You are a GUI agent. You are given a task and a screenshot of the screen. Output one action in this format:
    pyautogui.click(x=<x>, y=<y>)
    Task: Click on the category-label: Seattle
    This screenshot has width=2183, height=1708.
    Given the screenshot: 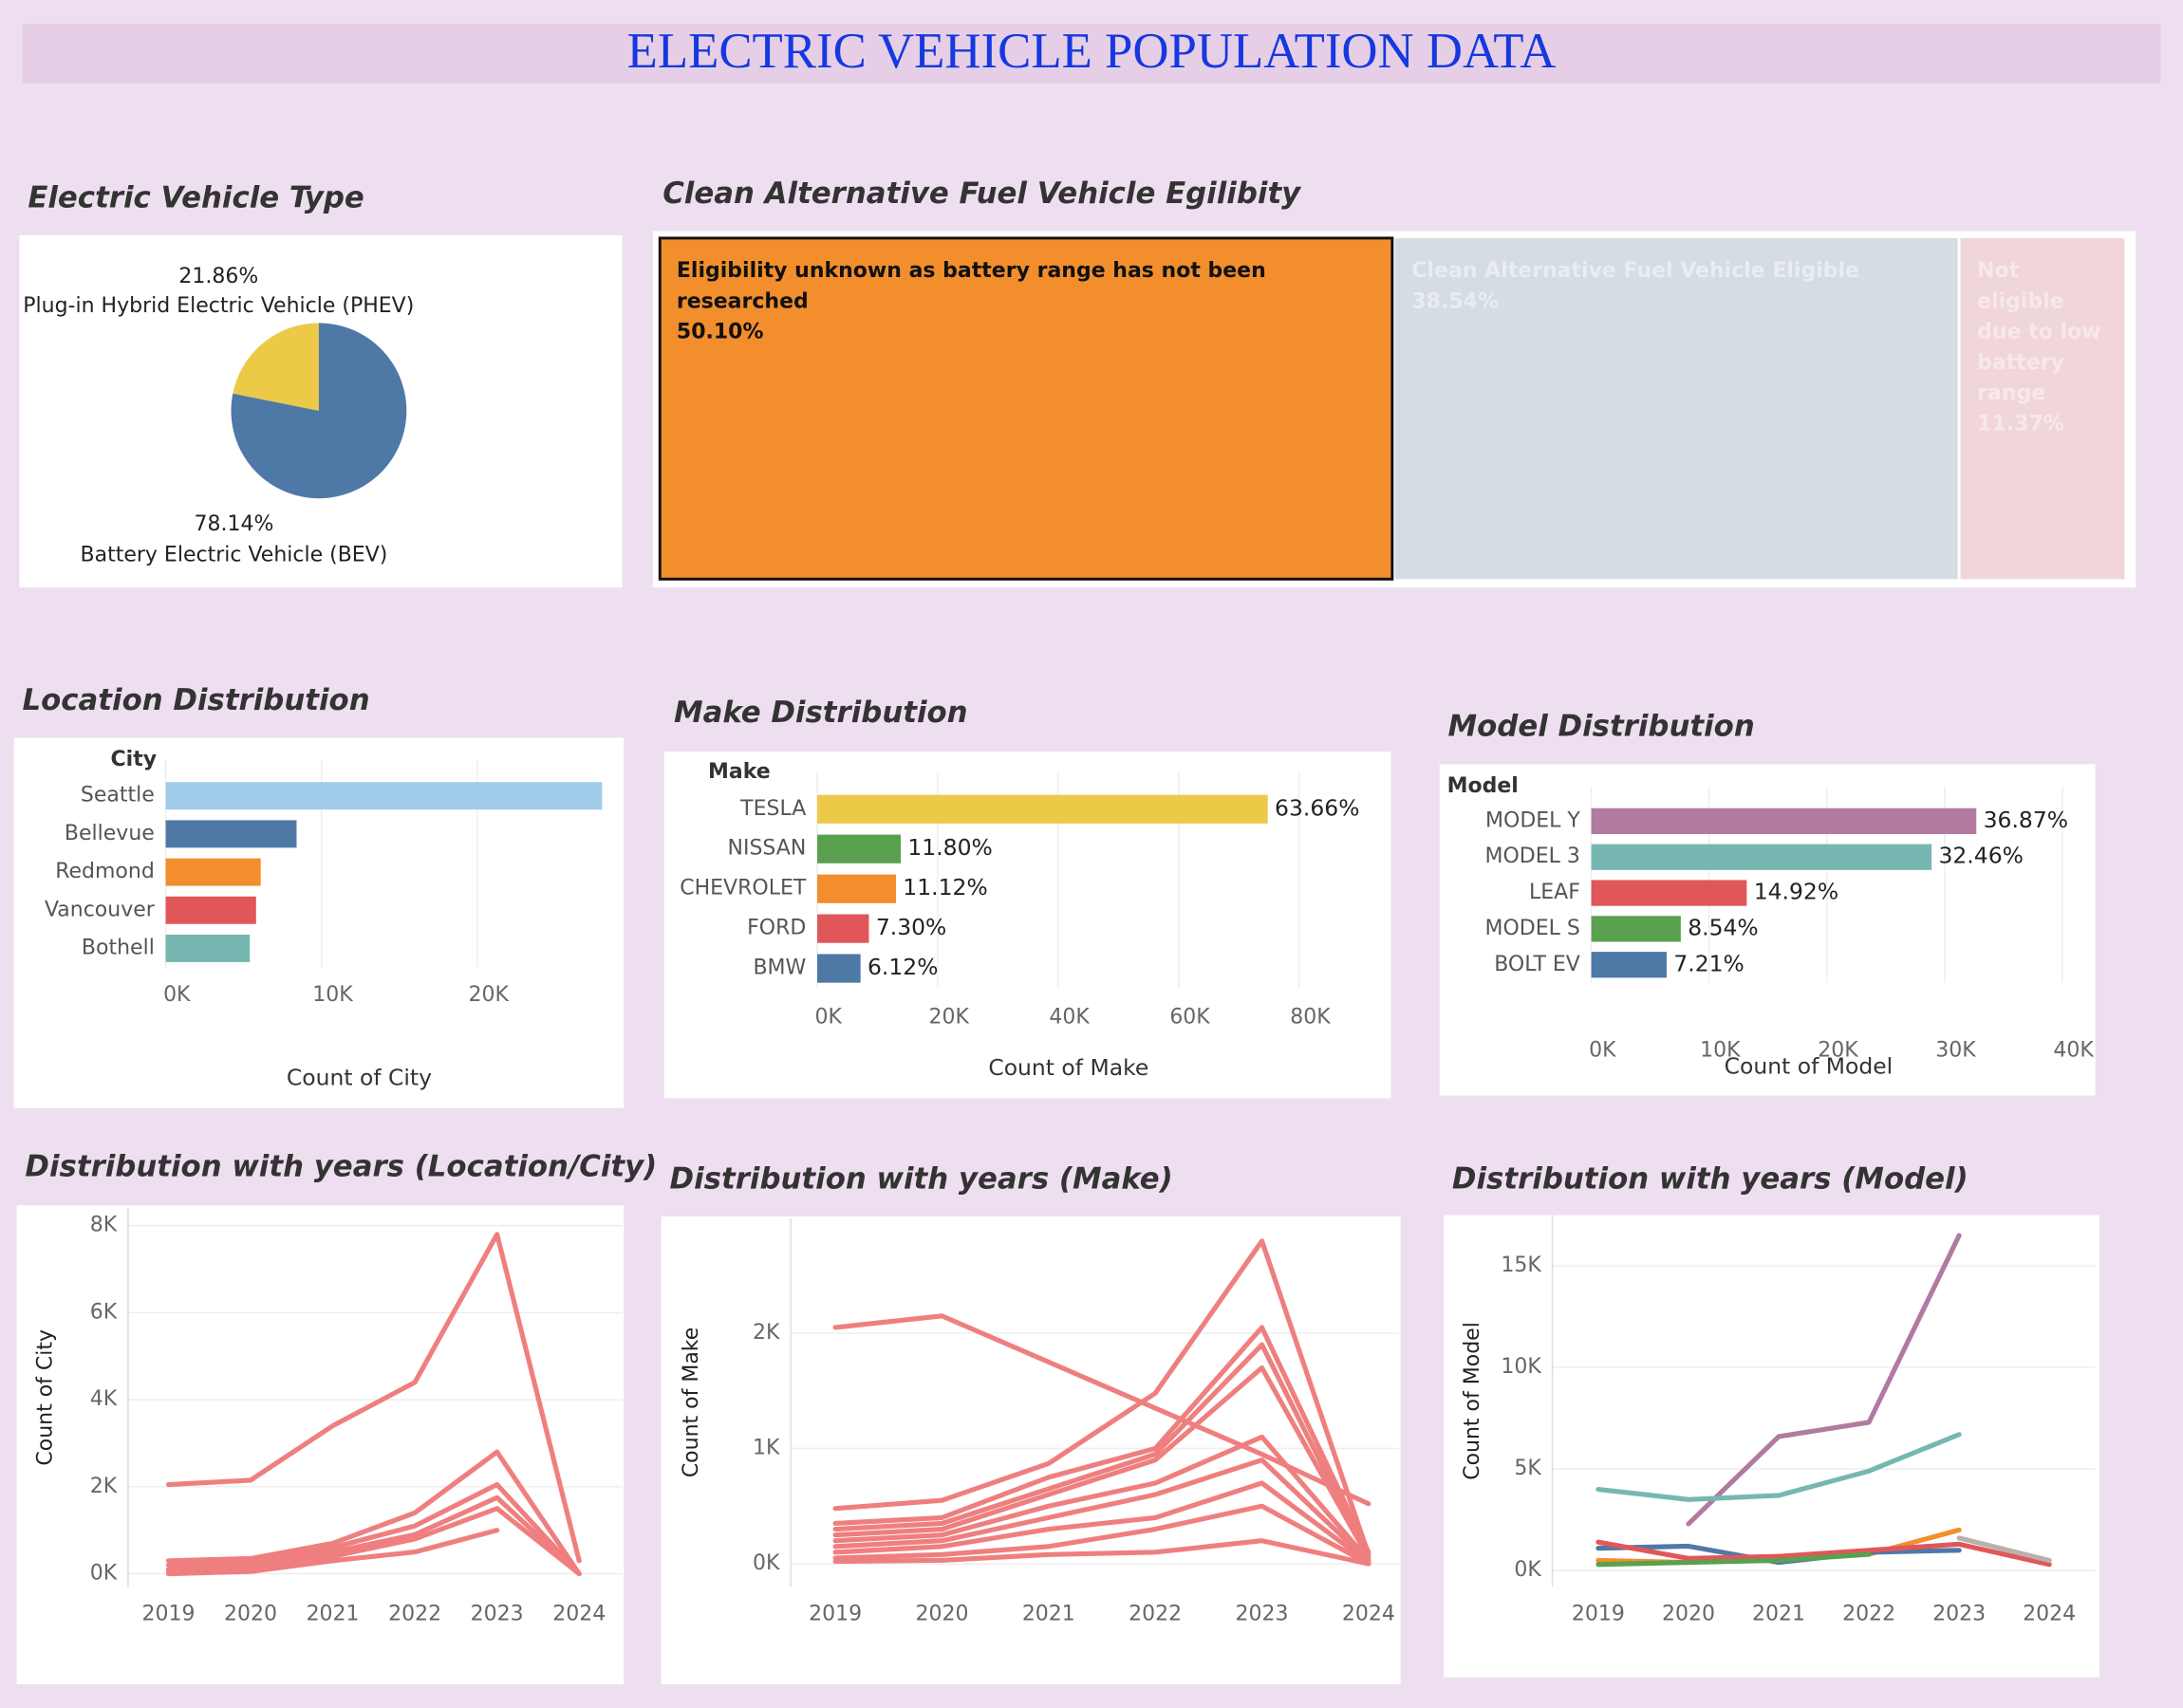 What is the action you would take?
    pyautogui.click(x=118, y=796)
    